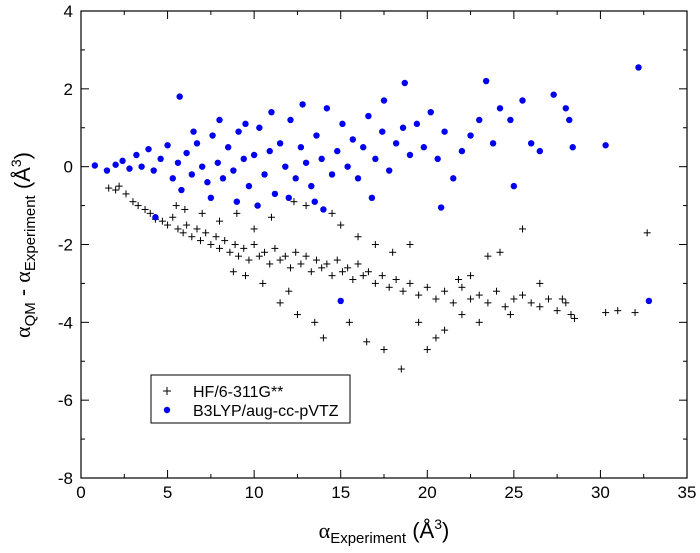 This screenshot has height=553, width=700. Describe the element at coordinates (513, 492) in the screenshot. I see `x-tick-label: 25` at that location.